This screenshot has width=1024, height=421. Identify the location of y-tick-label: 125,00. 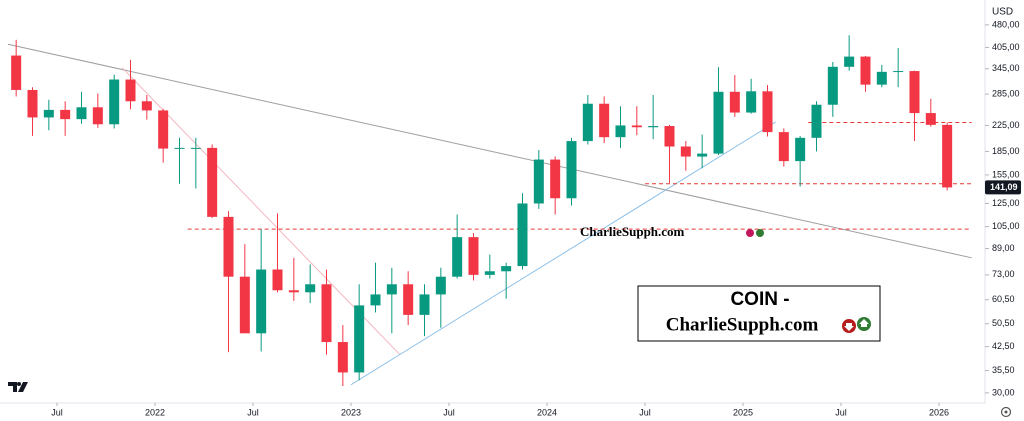
(1006, 203).